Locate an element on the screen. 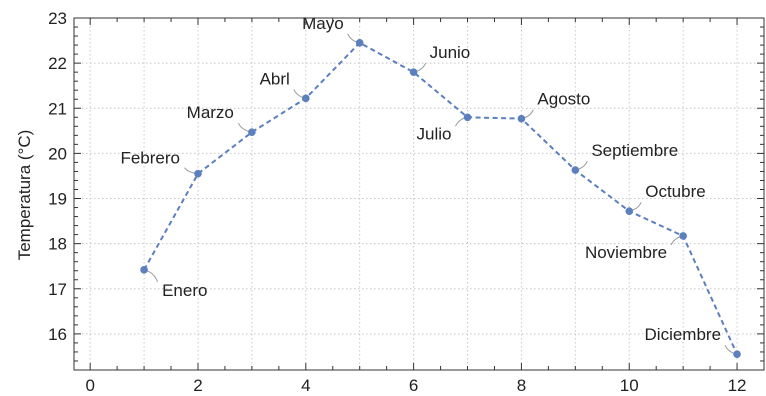  y-tick-label: 22 is located at coordinates (57, 63).